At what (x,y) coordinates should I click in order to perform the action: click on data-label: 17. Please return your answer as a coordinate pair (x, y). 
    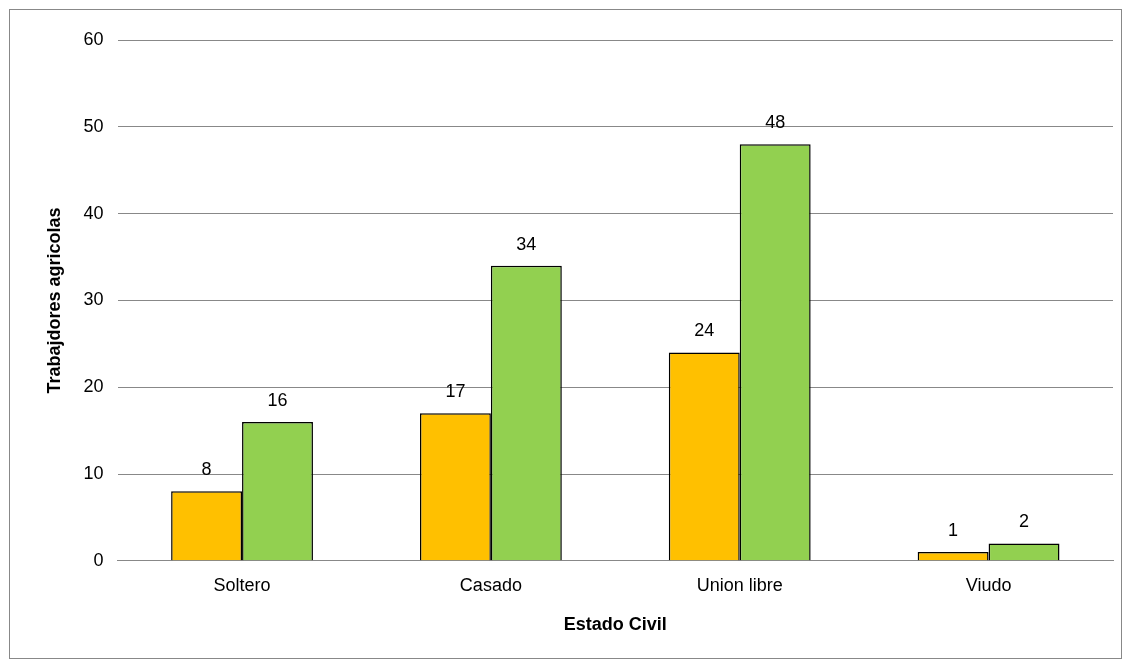
    Looking at the image, I should click on (455, 391).